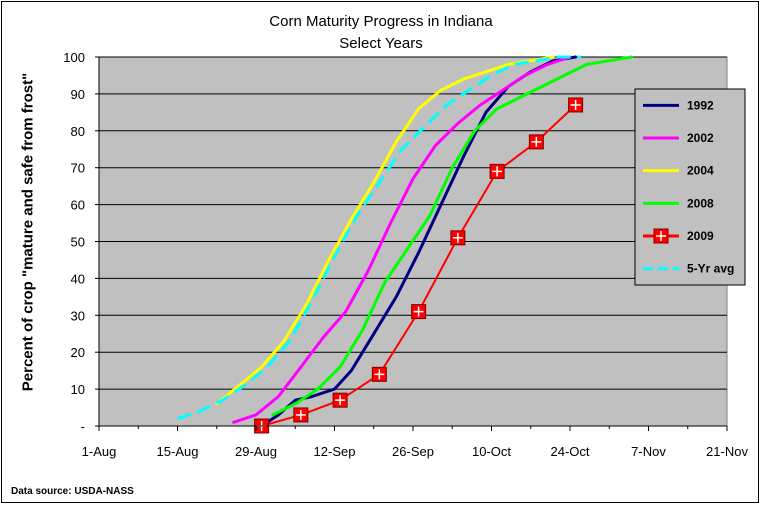 This screenshot has height=506, width=762. What do you see at coordinates (690, 187) in the screenshot?
I see `legend` at bounding box center [690, 187].